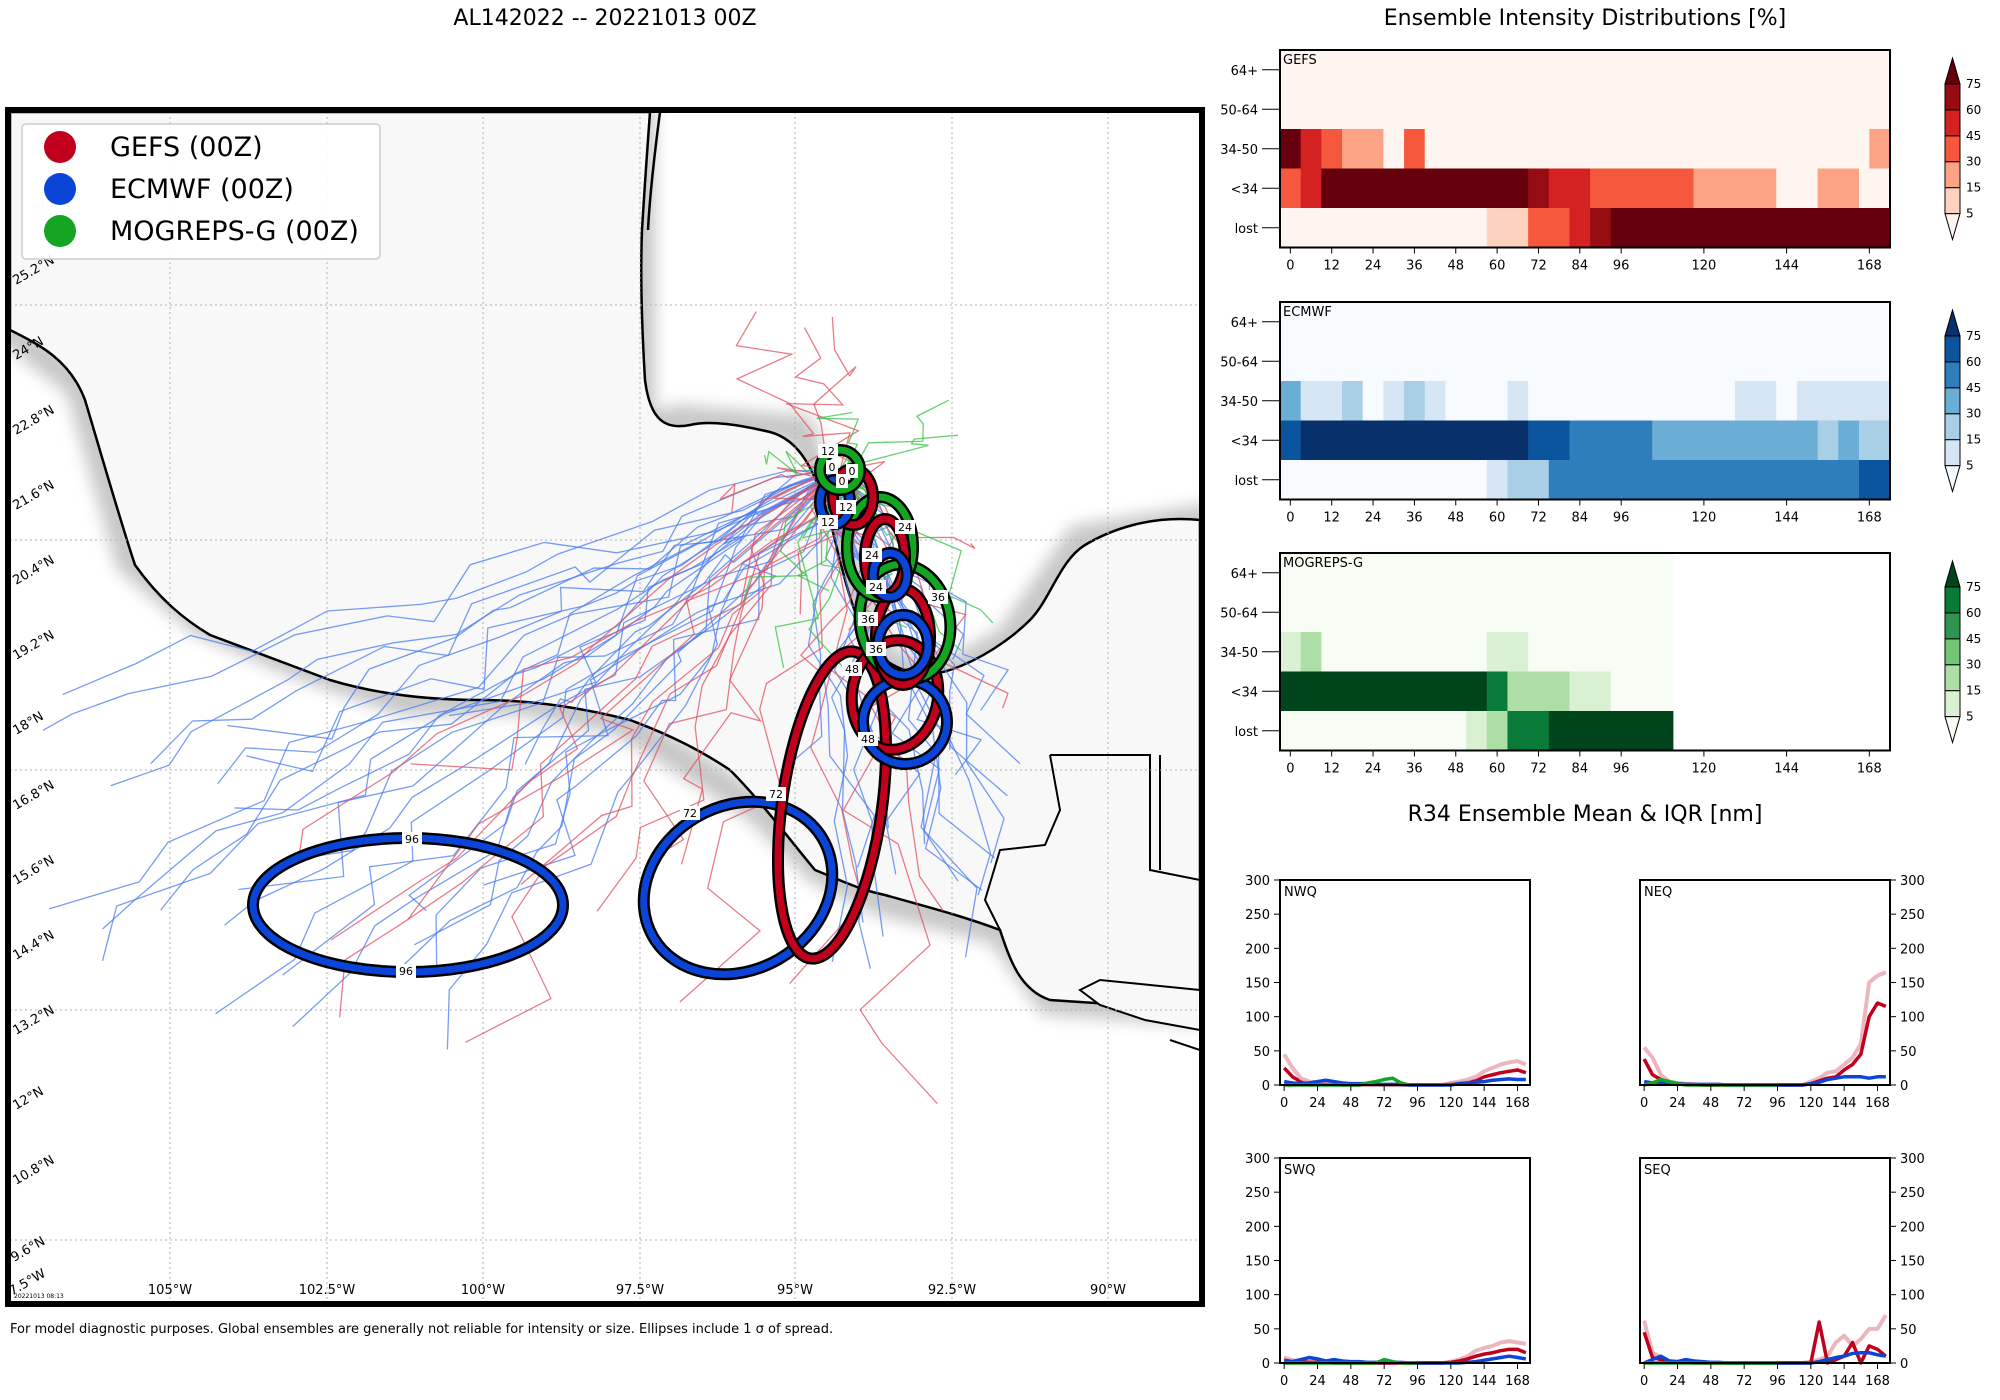 The height and width of the screenshot is (1400, 2000). What do you see at coordinates (1388, 992) in the screenshot?
I see `r34-nwq: NWQ 0 24 48 72 96 120 144 168 0 50 100 150 200 250 300` at bounding box center [1388, 992].